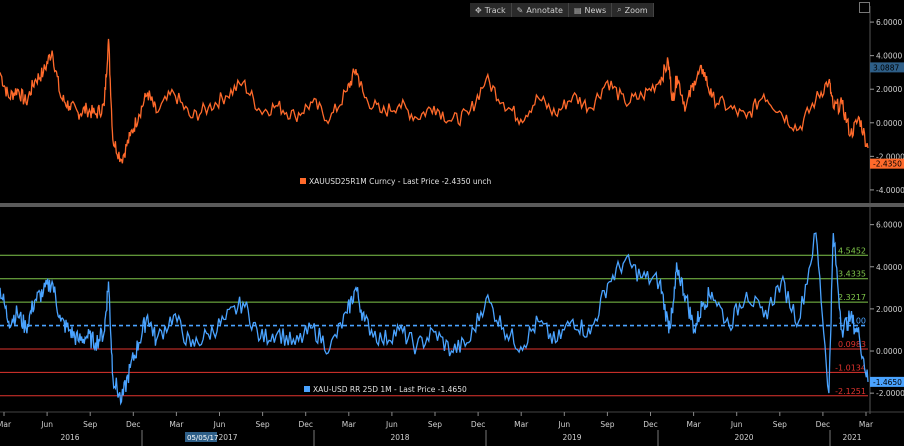  I want to click on legend-label: XAU-USD RR 25D 1M - Last Price -1.4650, so click(390, 389).